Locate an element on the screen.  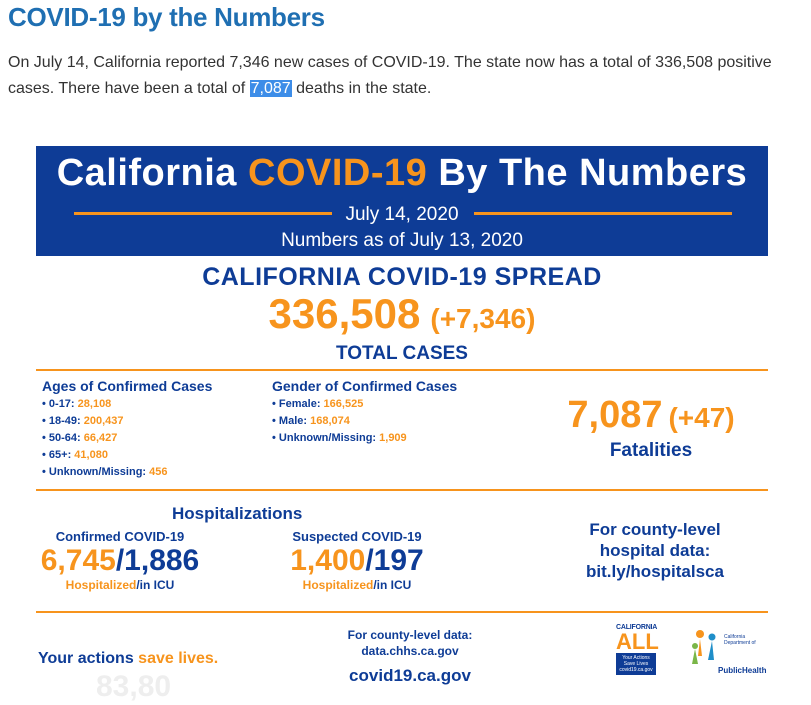
list-item: • 0-17: 28,108 is located at coordinates (105, 404).